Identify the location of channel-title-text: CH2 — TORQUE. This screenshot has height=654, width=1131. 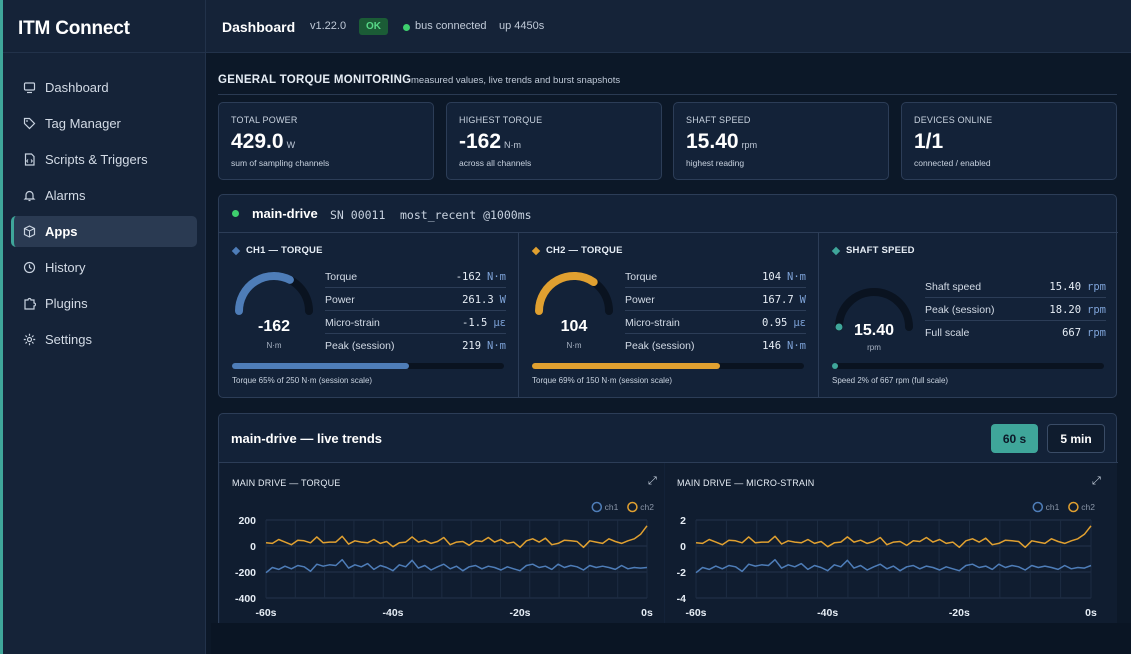
(584, 250).